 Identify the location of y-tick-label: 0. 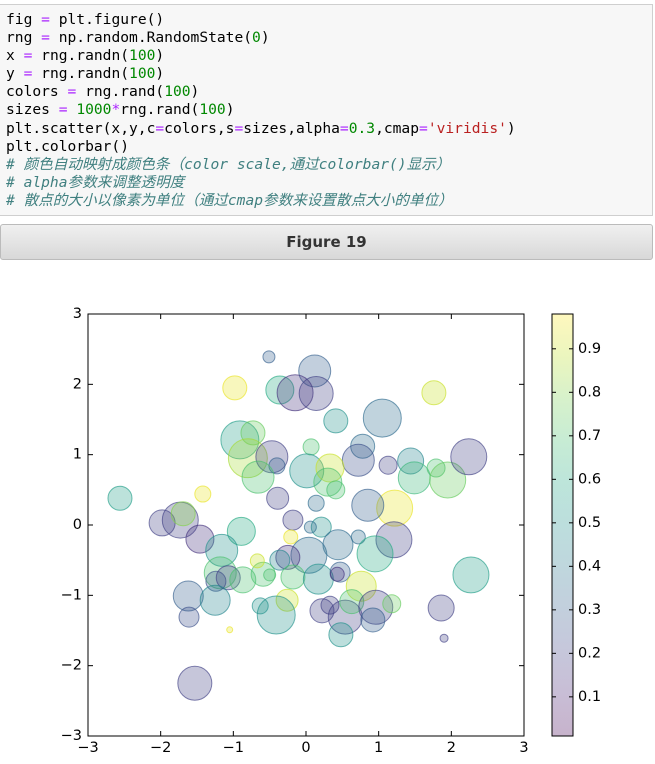
(77, 525).